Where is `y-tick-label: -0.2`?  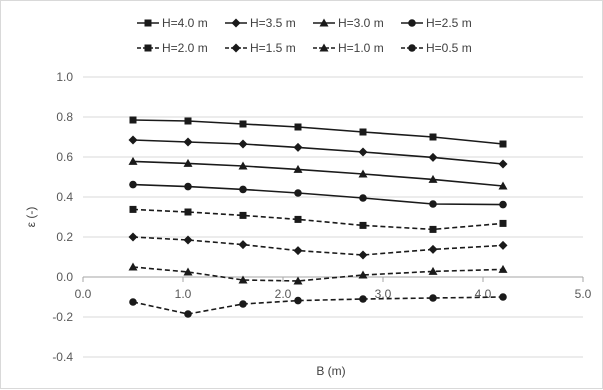 y-tick-label: -0.2 is located at coordinates (62, 317).